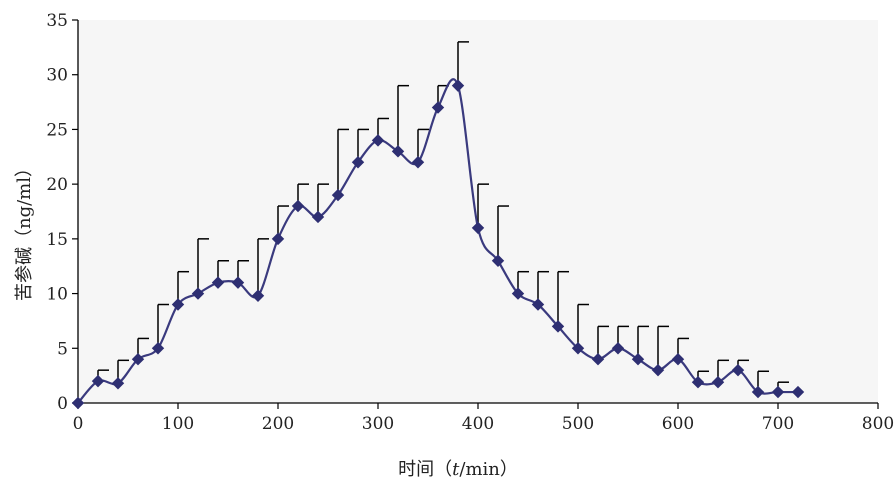 Image resolution: width=894 pixels, height=480 pixels. Describe the element at coordinates (378, 424) in the screenshot. I see `x-tick-label: 300` at that location.